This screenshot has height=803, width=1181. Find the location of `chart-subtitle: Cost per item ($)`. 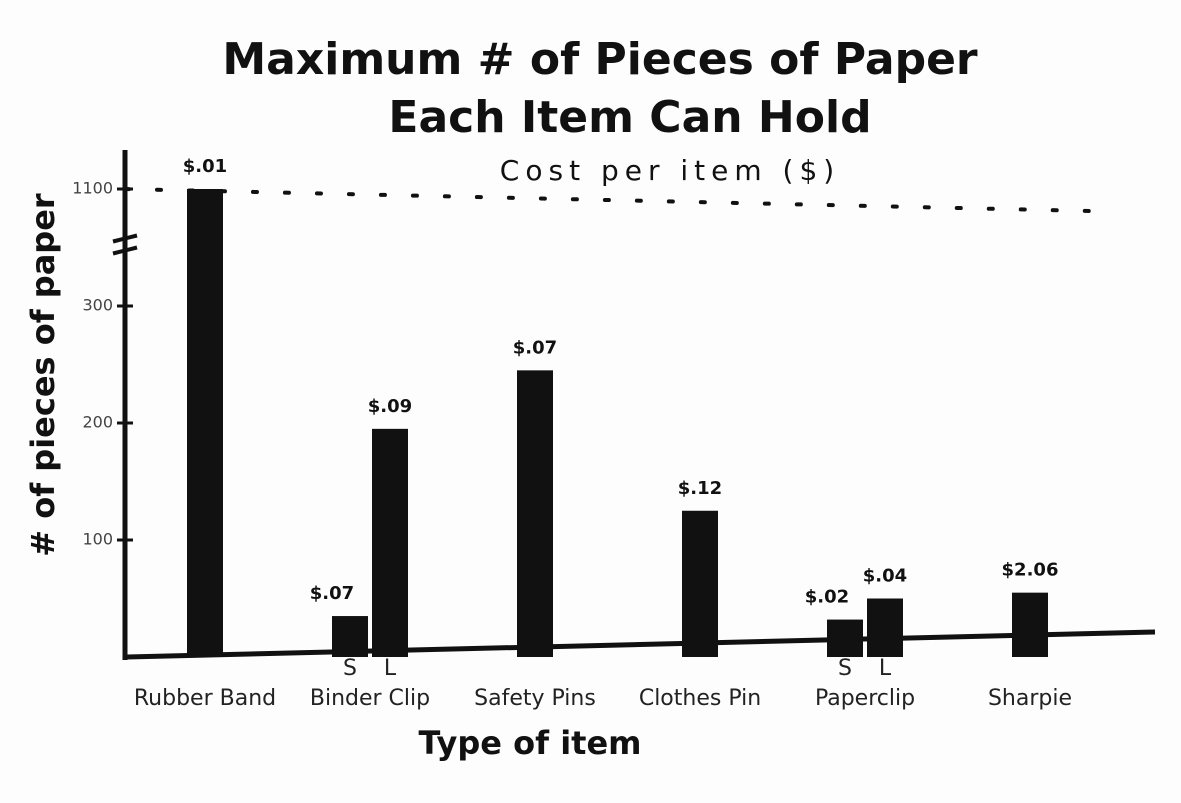

chart-subtitle: Cost per item ($) is located at coordinates (670, 170).